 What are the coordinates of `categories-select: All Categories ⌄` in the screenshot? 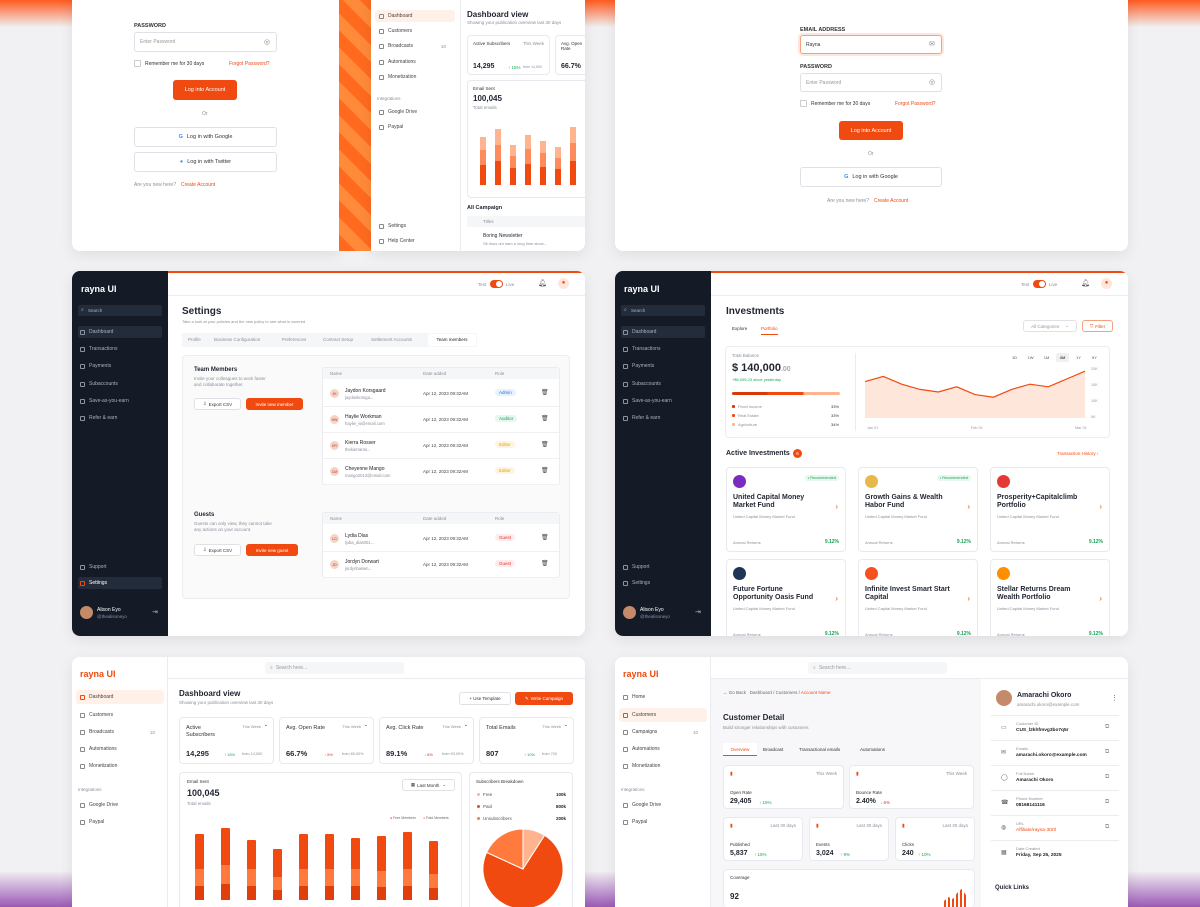 It's located at (1050, 326).